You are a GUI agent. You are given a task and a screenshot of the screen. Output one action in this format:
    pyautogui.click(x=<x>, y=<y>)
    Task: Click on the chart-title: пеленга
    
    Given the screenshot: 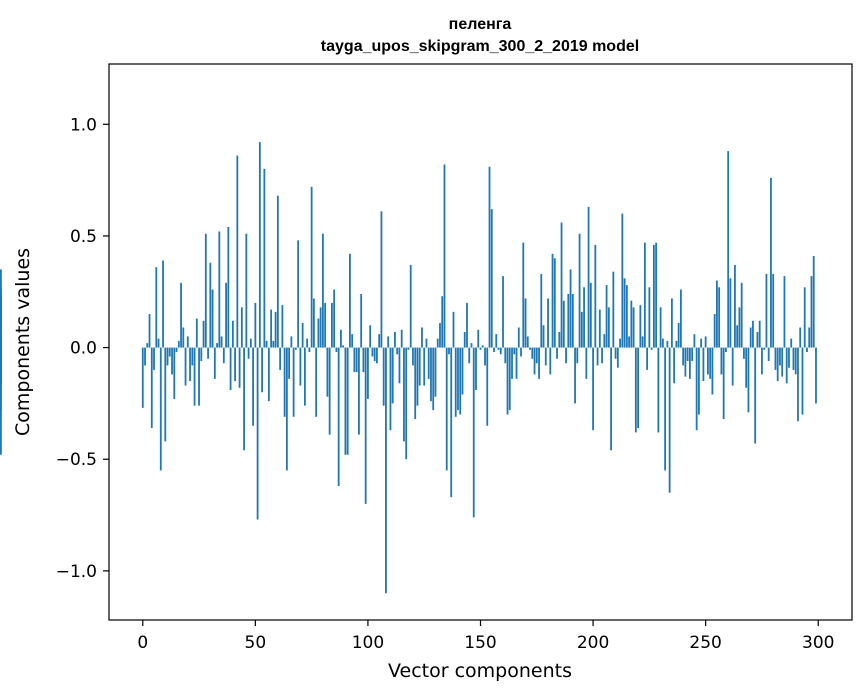 What is the action you would take?
    pyautogui.click(x=480, y=24)
    